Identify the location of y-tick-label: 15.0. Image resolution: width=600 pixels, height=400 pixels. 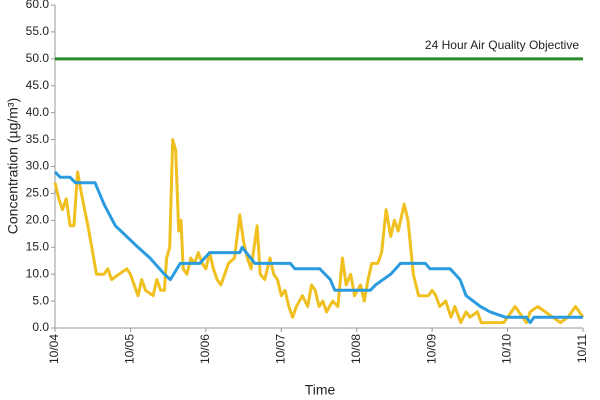
(38, 246).